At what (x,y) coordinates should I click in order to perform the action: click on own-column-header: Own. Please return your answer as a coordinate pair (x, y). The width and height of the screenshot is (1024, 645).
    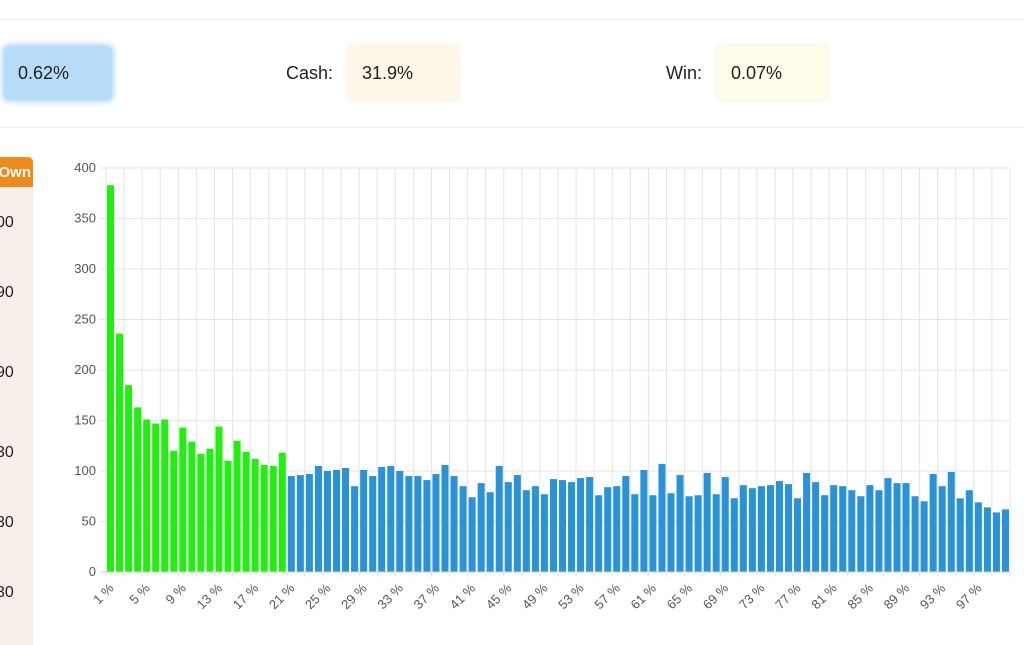
    Looking at the image, I should click on (16, 172).